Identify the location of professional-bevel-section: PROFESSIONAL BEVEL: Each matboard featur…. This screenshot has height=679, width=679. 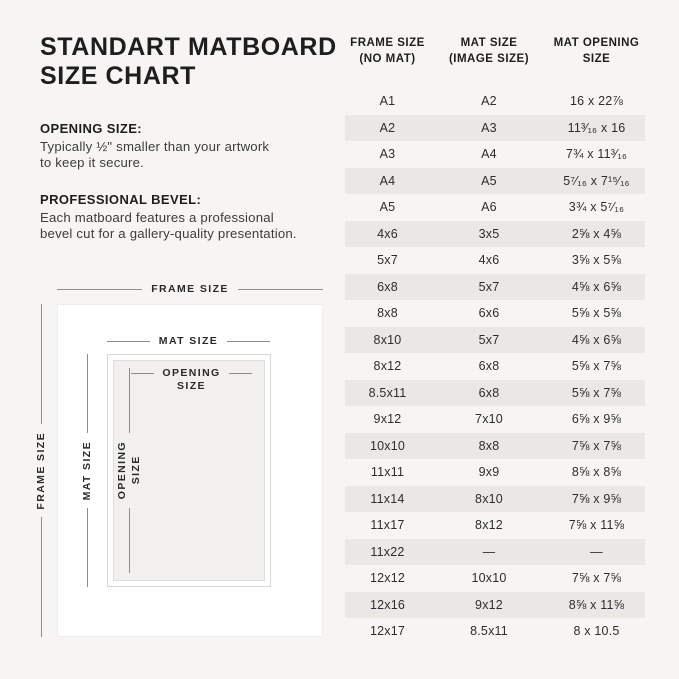
(187, 217).